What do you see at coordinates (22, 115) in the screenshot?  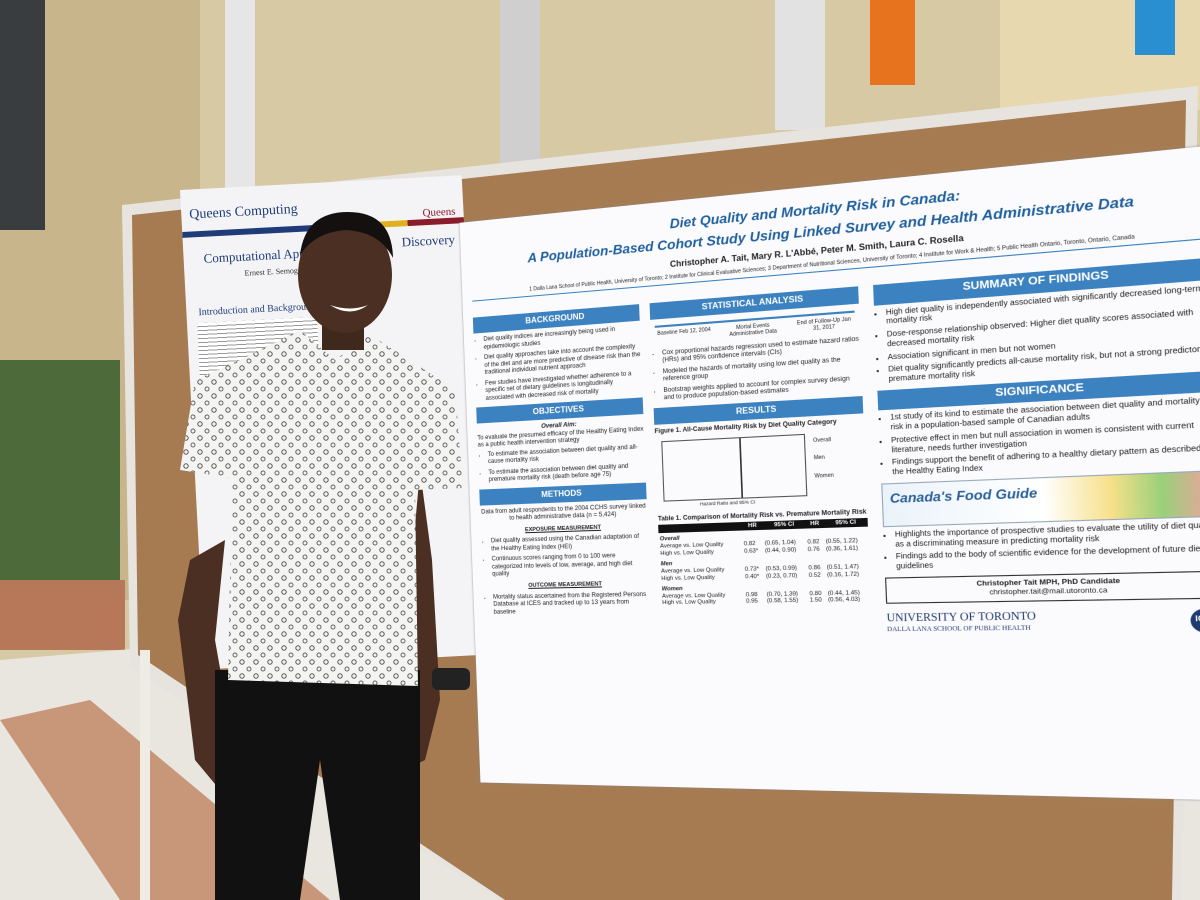 I see `window` at bounding box center [22, 115].